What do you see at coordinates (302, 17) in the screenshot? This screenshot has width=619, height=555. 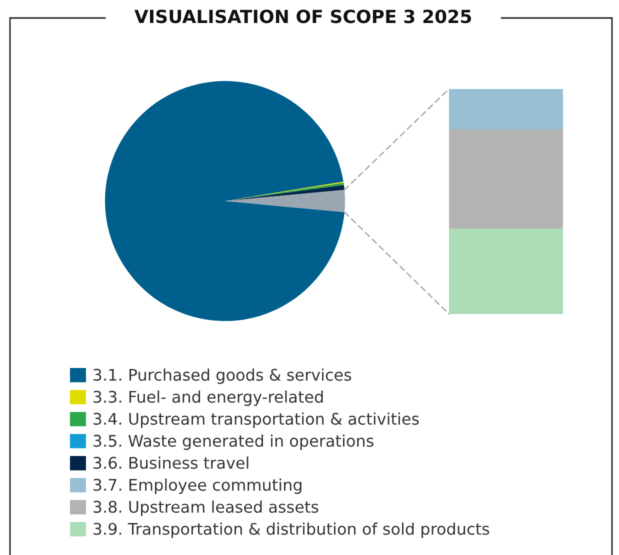 I see `chart-title: VISUALISATION OF SCOPE 3 2025` at bounding box center [302, 17].